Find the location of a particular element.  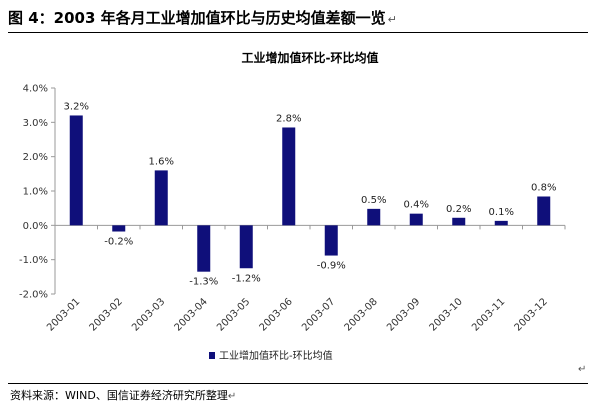

y-tick-label: -1.0% is located at coordinates (33, 260).